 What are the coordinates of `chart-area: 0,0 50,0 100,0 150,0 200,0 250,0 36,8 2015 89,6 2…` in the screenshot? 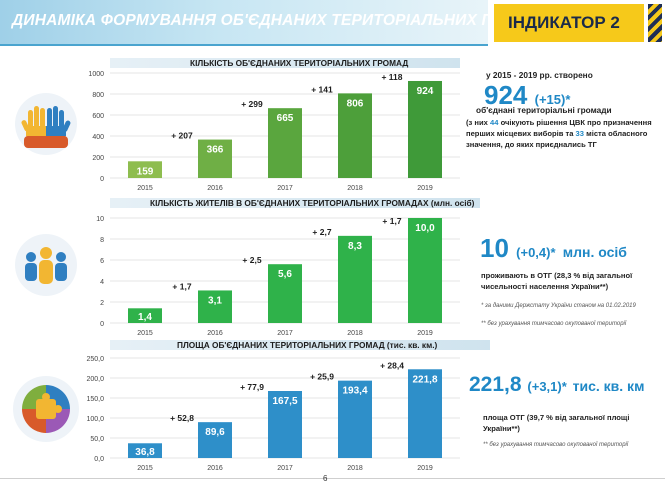 It's located at (273, 414).